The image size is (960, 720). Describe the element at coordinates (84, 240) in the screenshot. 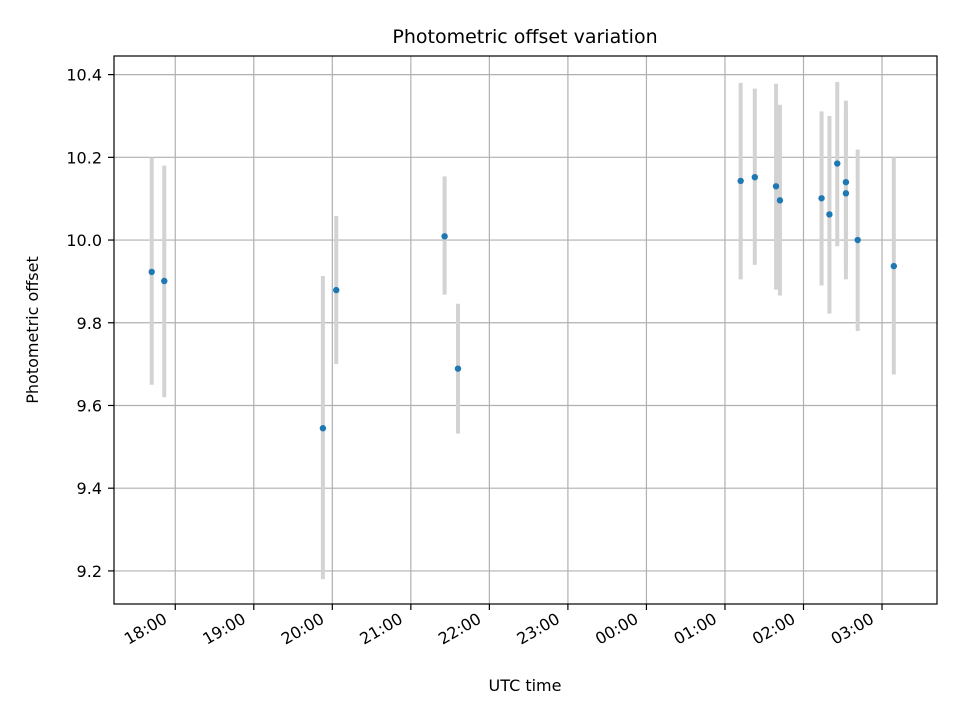

I see `y-tick-label: 10.0` at that location.